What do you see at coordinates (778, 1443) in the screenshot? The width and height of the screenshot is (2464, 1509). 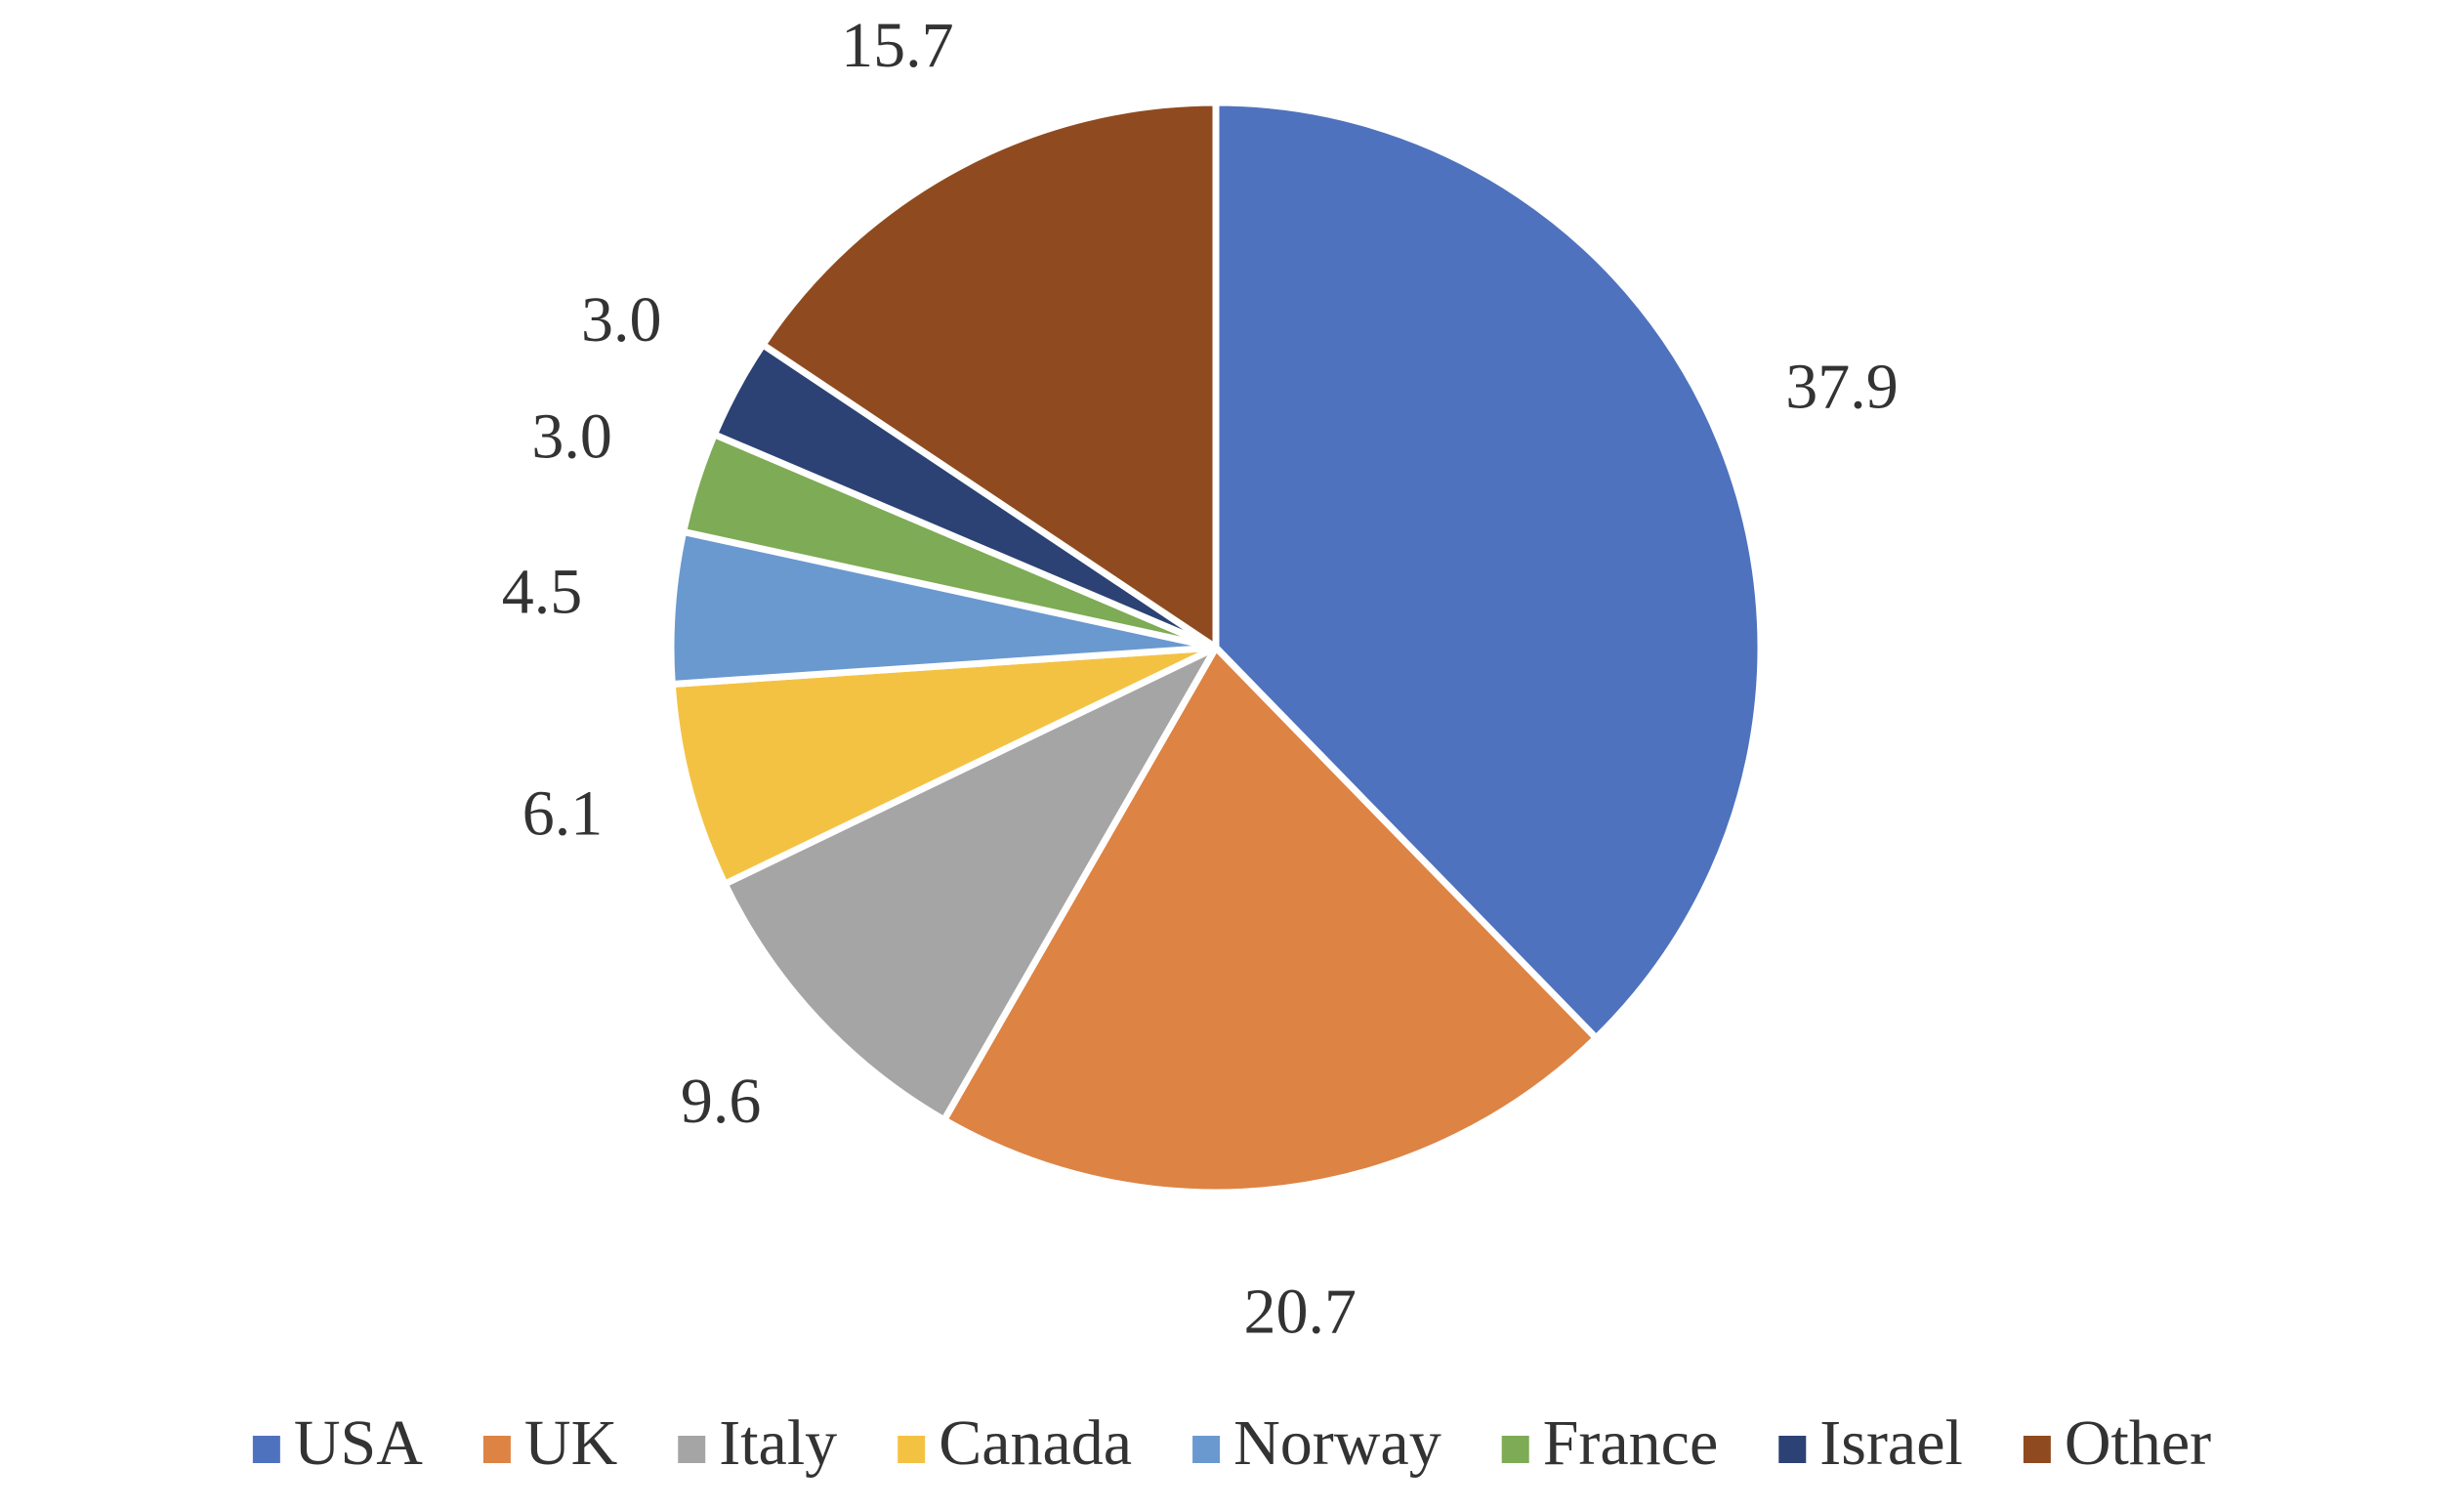 I see `legend-label: Italy` at bounding box center [778, 1443].